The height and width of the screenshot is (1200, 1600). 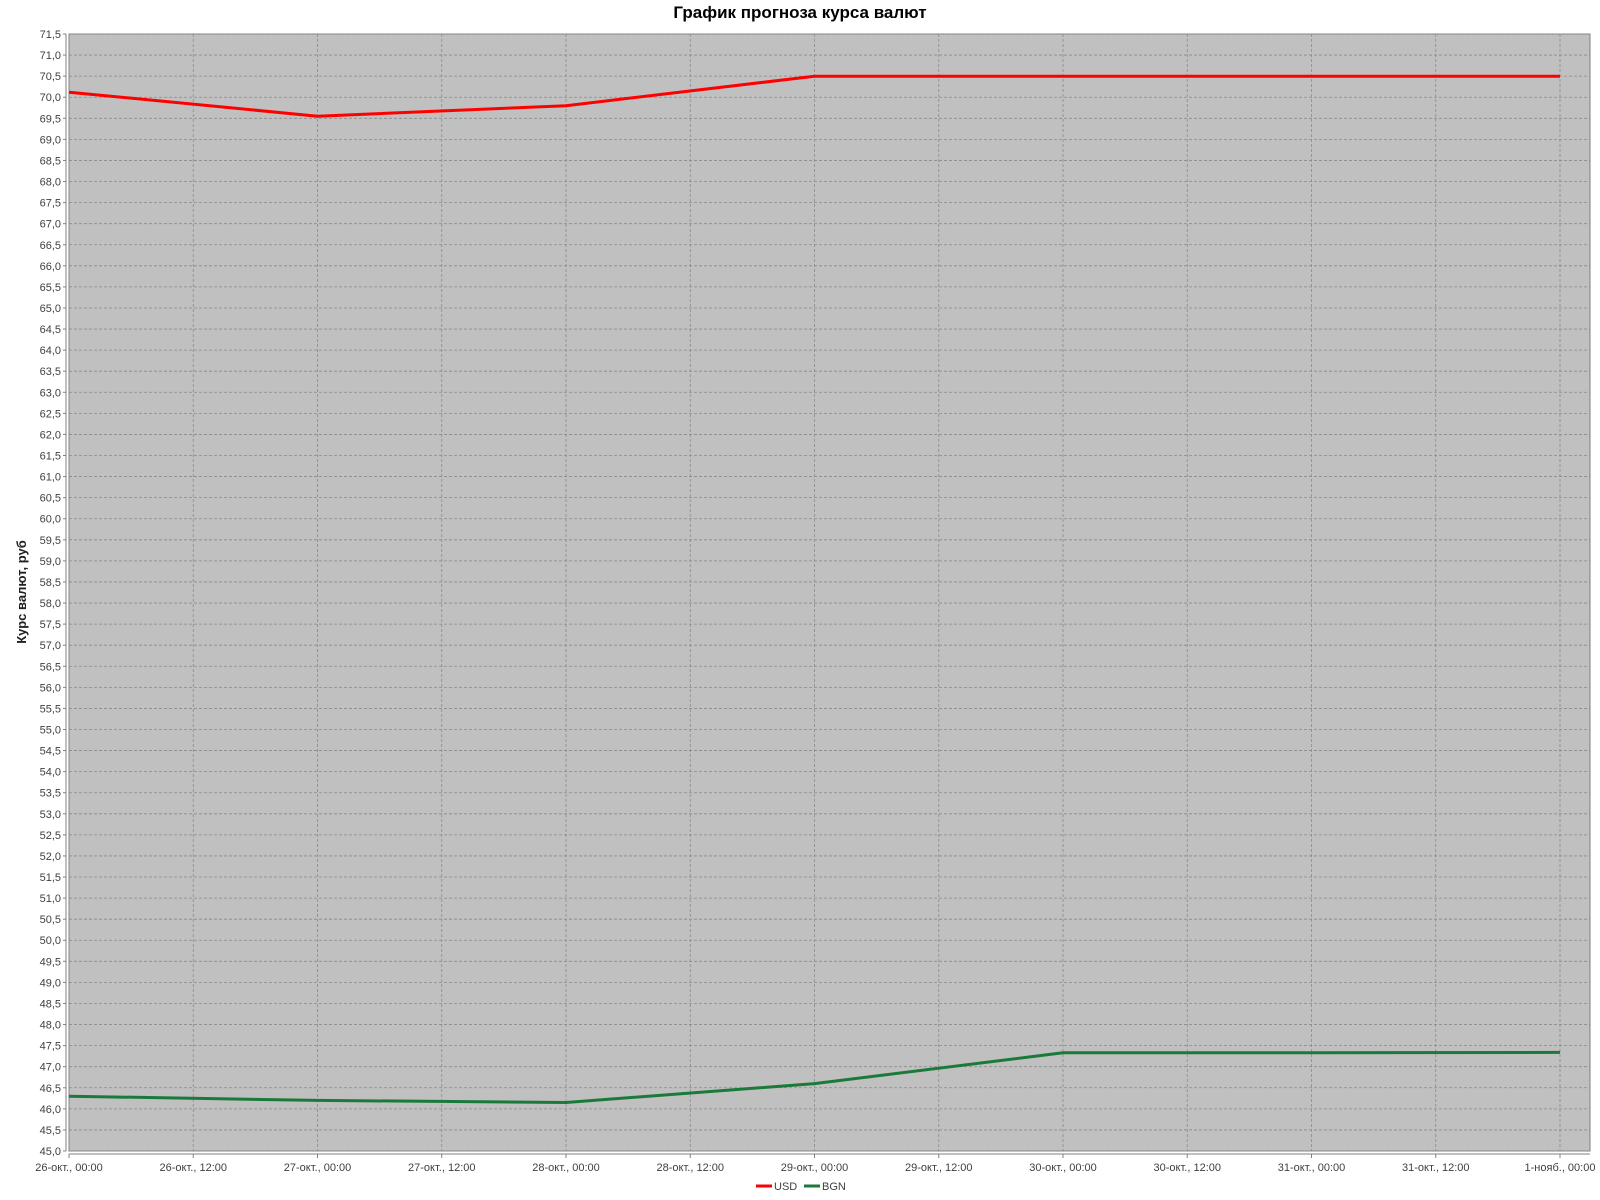 What do you see at coordinates (938, 1168) in the screenshot?
I see `x-tick-label: 29-окт., 12:00` at bounding box center [938, 1168].